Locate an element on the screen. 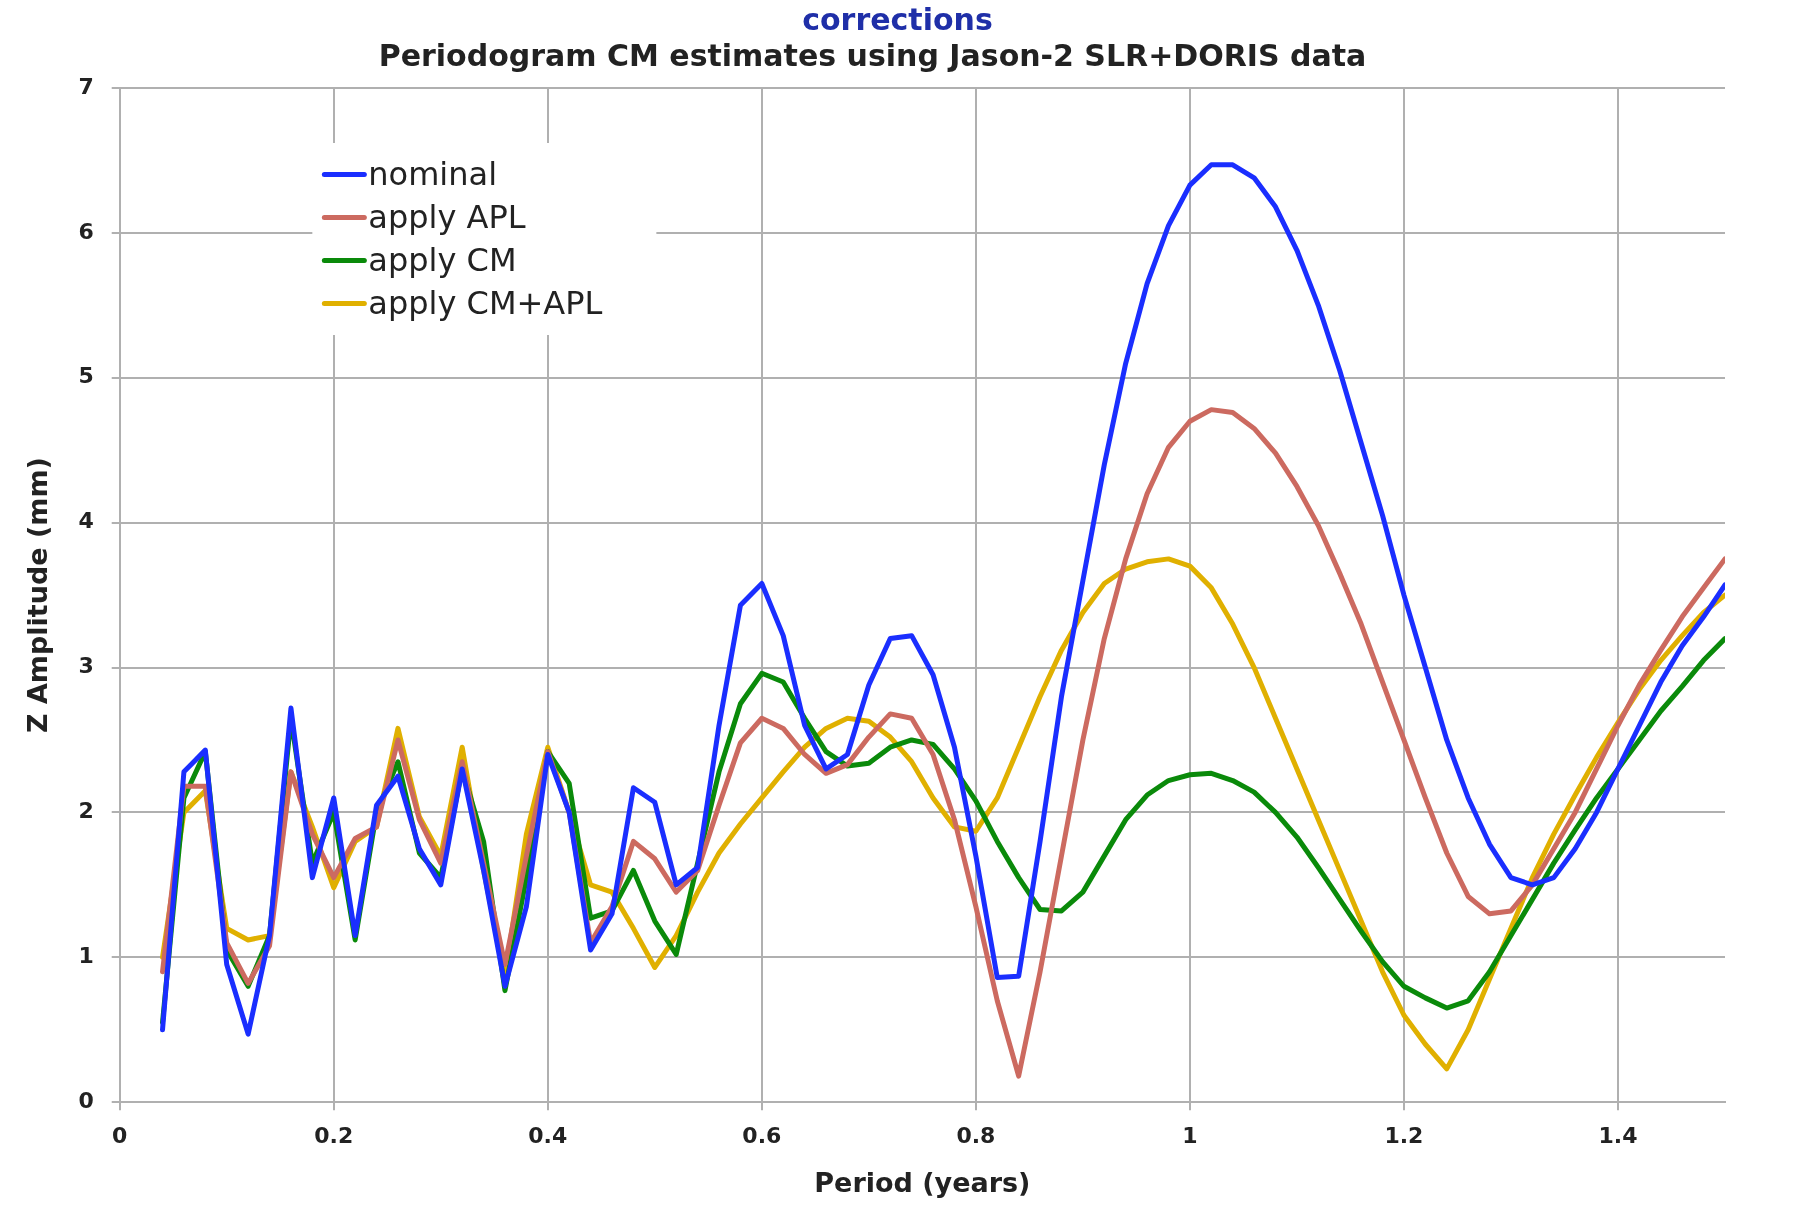  text: corrections is located at coordinates (897, 19).